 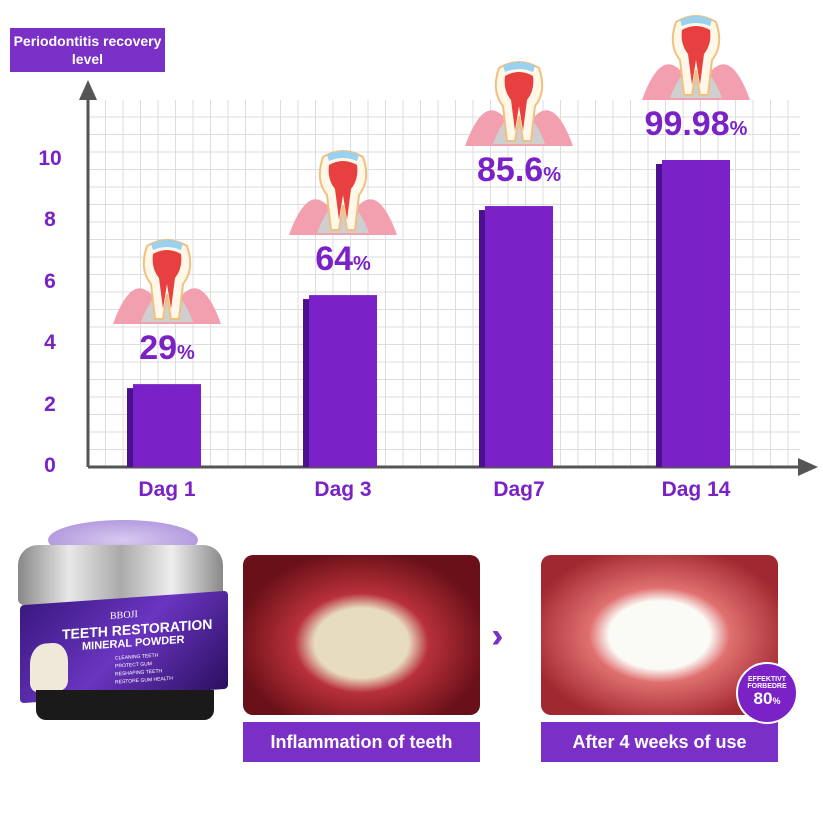 I want to click on before-photo, so click(x=361, y=635).